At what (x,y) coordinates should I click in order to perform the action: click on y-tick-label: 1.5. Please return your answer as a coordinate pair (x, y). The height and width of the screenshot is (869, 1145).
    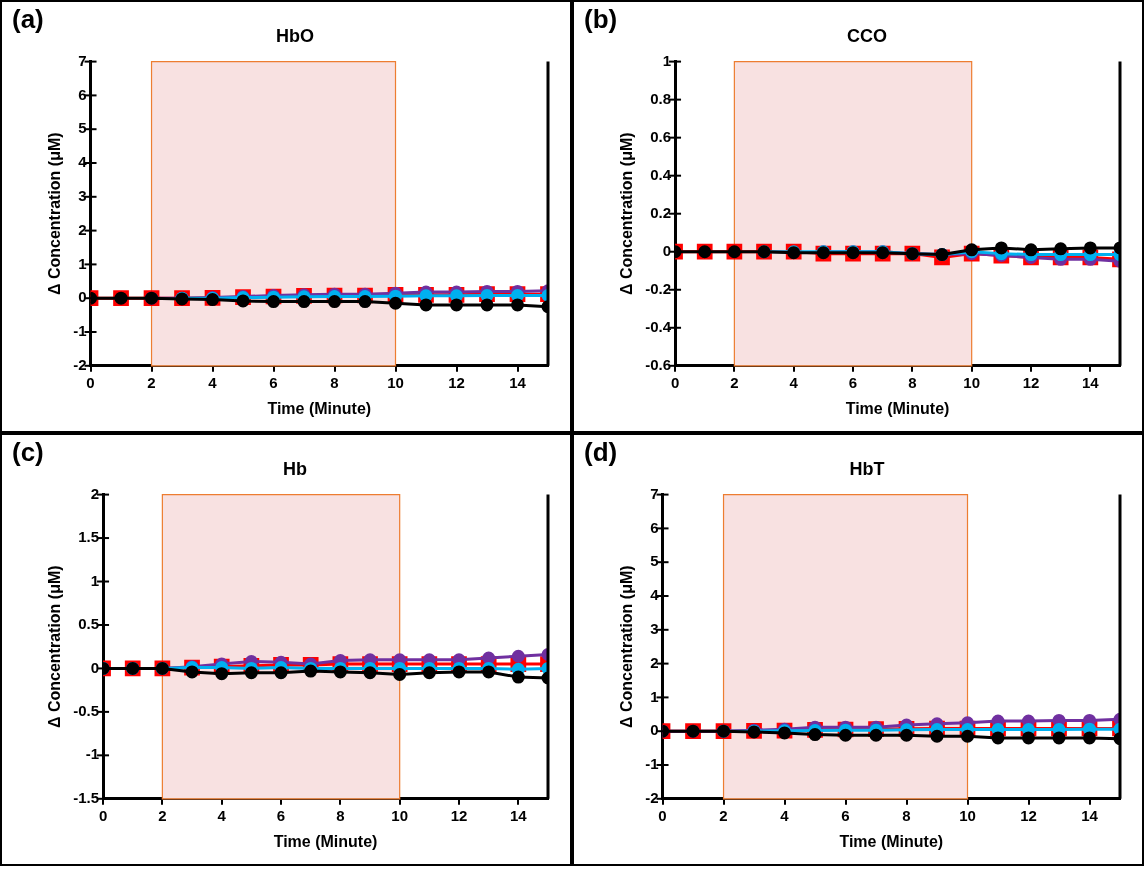
    Looking at the image, I should click on (89, 537).